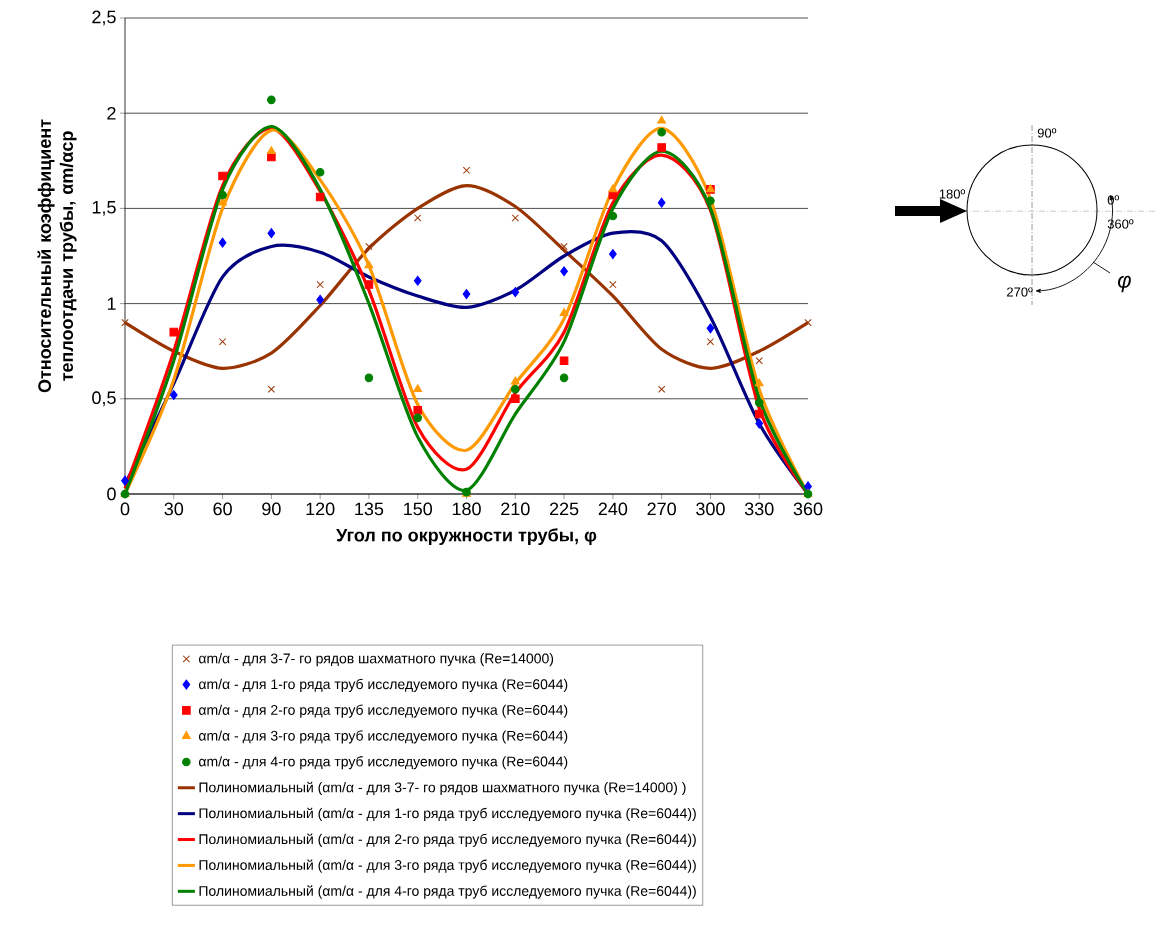 The image size is (1155, 928). What do you see at coordinates (1020, 292) in the screenshot?
I see `text: 270º` at bounding box center [1020, 292].